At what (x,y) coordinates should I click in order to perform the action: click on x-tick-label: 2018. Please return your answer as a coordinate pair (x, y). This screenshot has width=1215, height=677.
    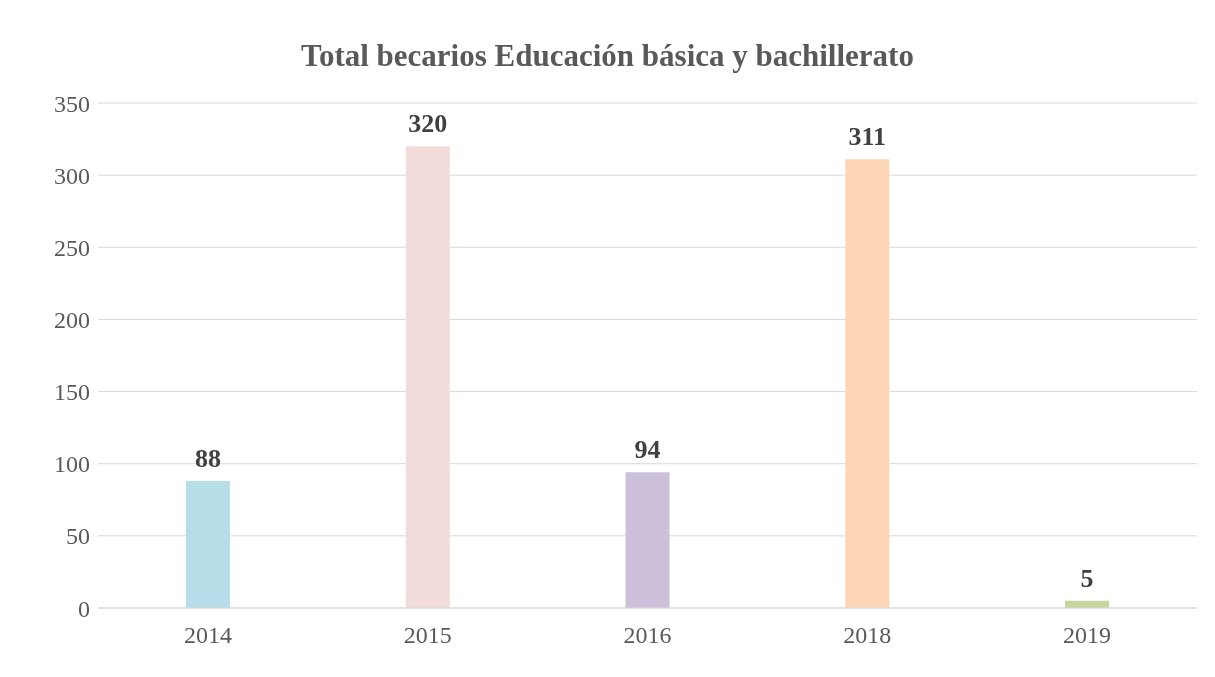
    Looking at the image, I should click on (867, 635).